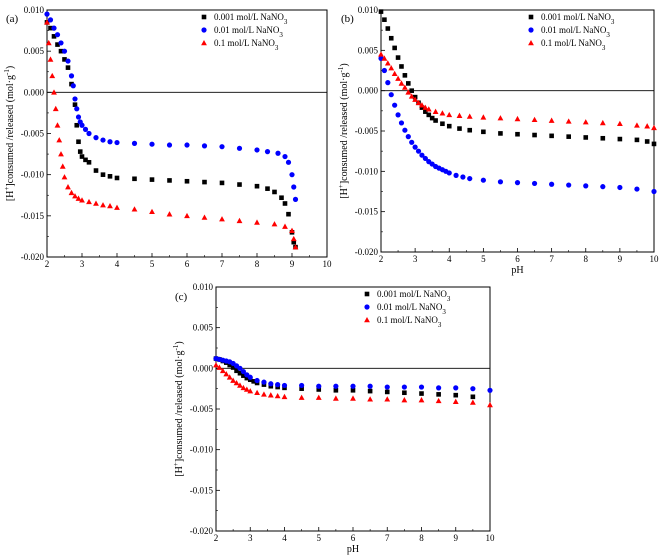 This screenshot has height=560, width=665. What do you see at coordinates (292, 264) in the screenshot?
I see `x-tick-label: 9` at bounding box center [292, 264].